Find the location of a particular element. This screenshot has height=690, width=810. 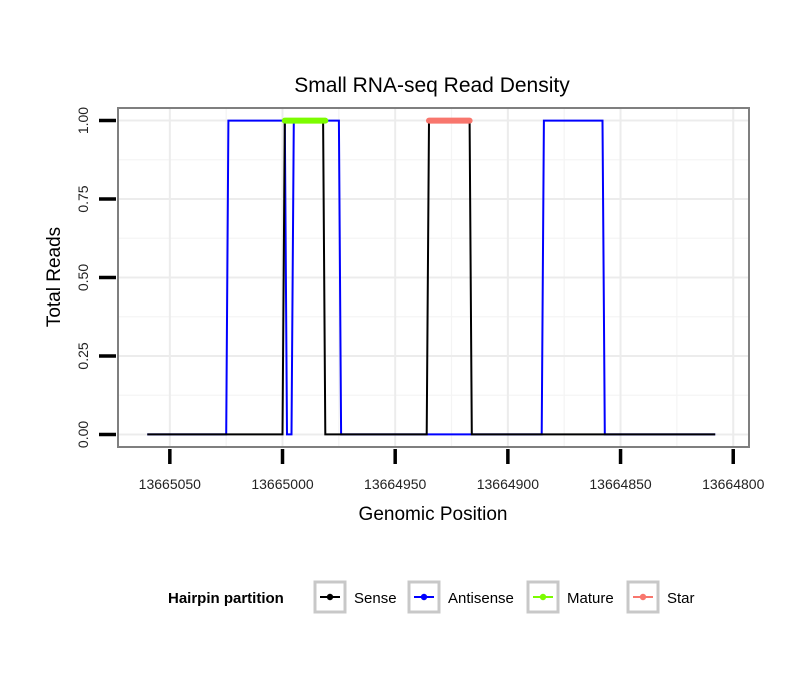

x-tick-label: 13665050 is located at coordinates (170, 484).